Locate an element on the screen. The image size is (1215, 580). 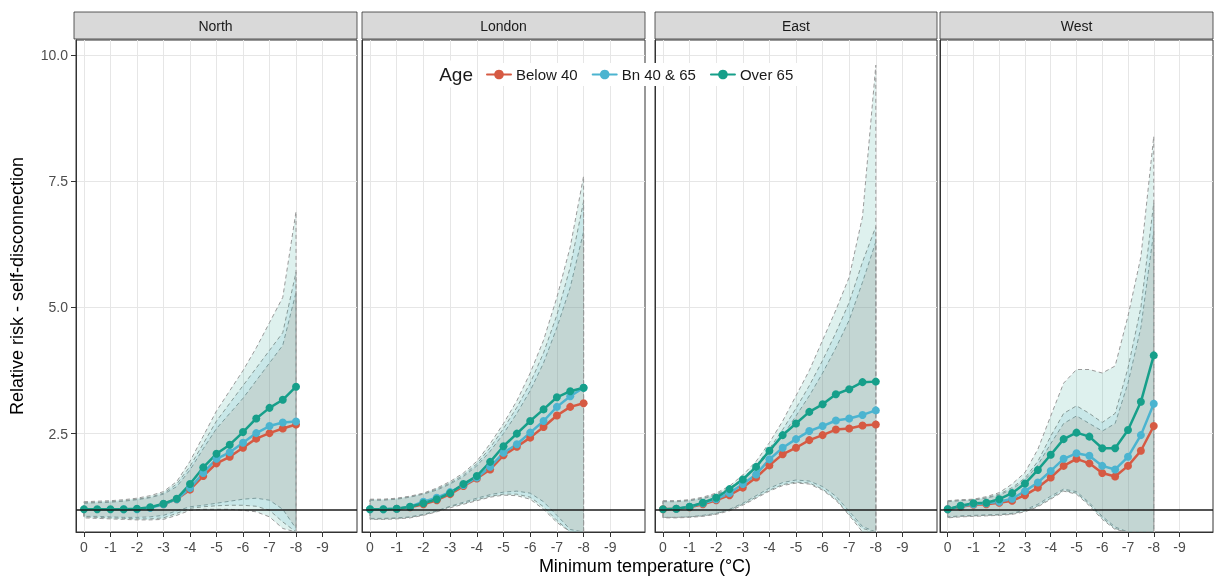
y-tick-label: 2.5 is located at coordinates (58, 433).